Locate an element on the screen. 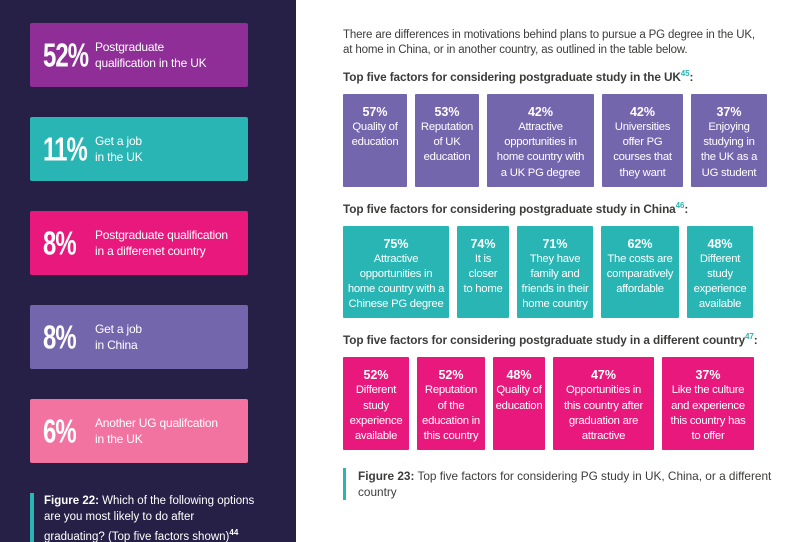 The height and width of the screenshot is (542, 811). factor-box: 53% Reputation of UK education is located at coordinates (447, 140).